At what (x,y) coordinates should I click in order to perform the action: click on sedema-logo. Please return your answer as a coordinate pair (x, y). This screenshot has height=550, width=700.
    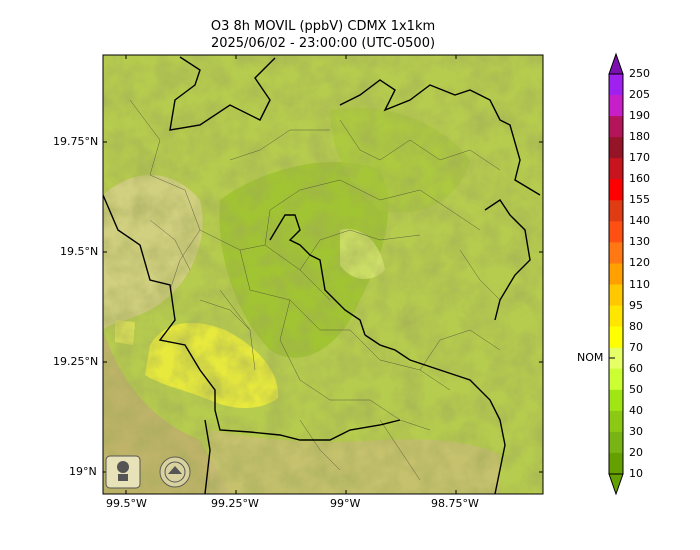
    Looking at the image, I should click on (123, 472).